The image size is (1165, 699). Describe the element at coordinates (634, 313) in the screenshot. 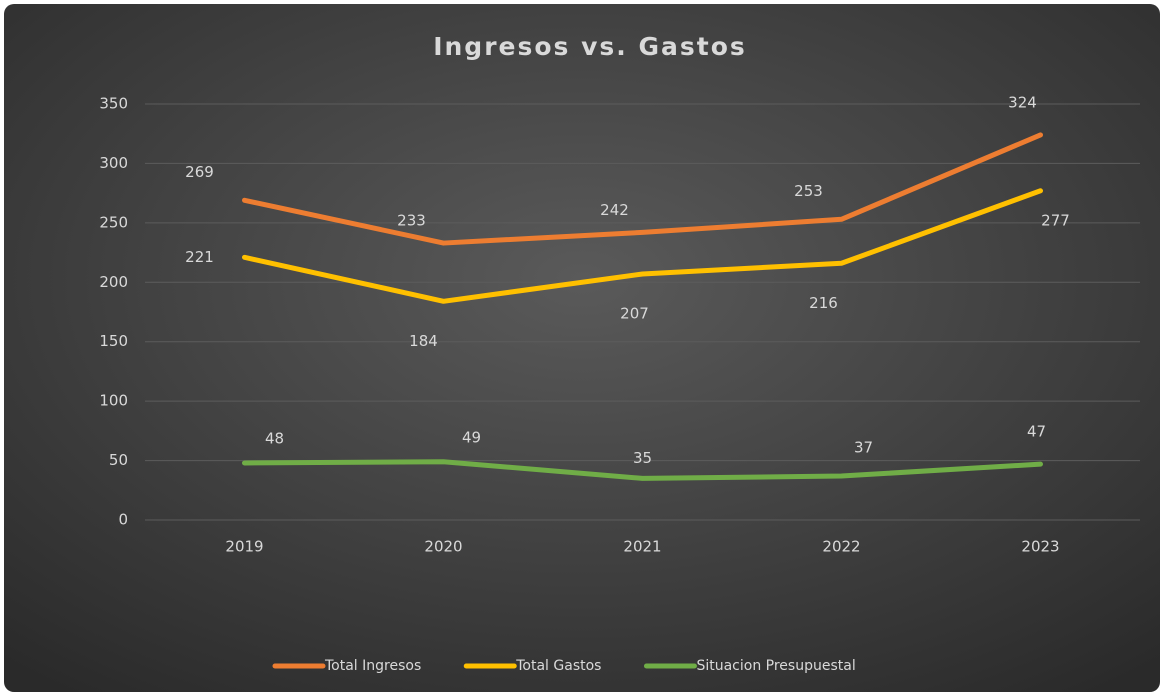

I see `data-label: 207` at that location.